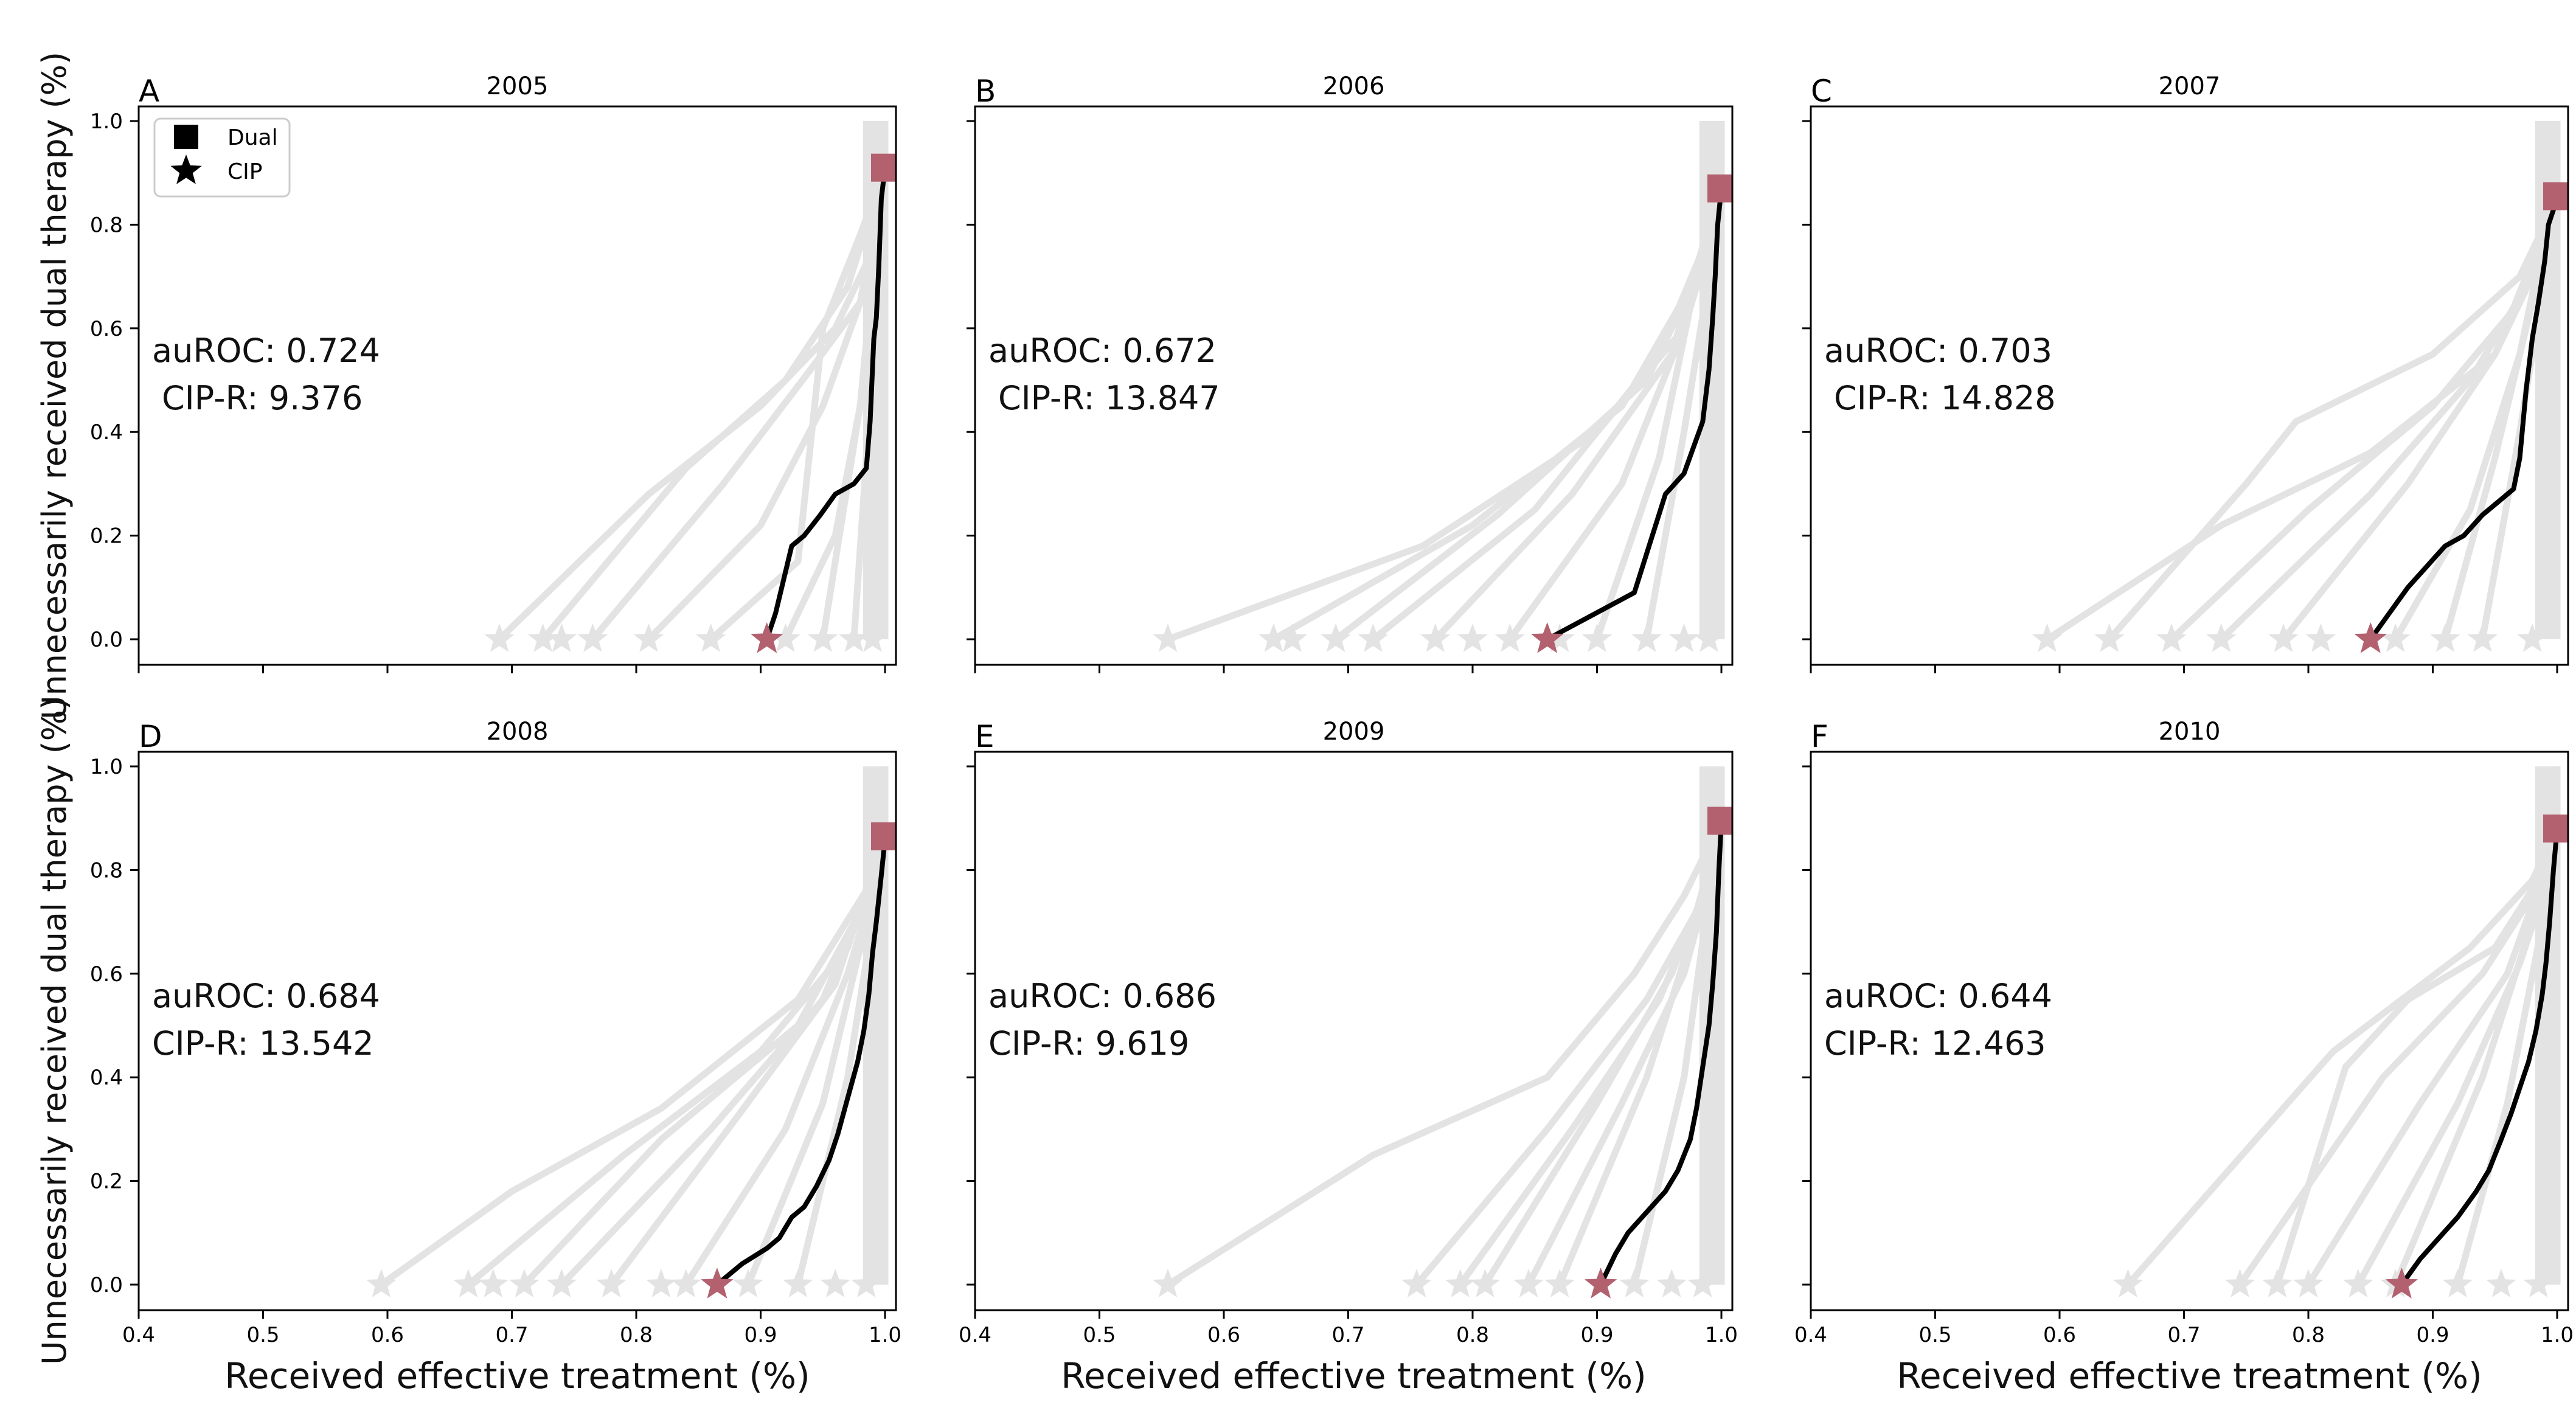 This screenshot has width=2576, height=1416. I want to click on stat-annotation: auROC: 0.672, so click(1102, 350).